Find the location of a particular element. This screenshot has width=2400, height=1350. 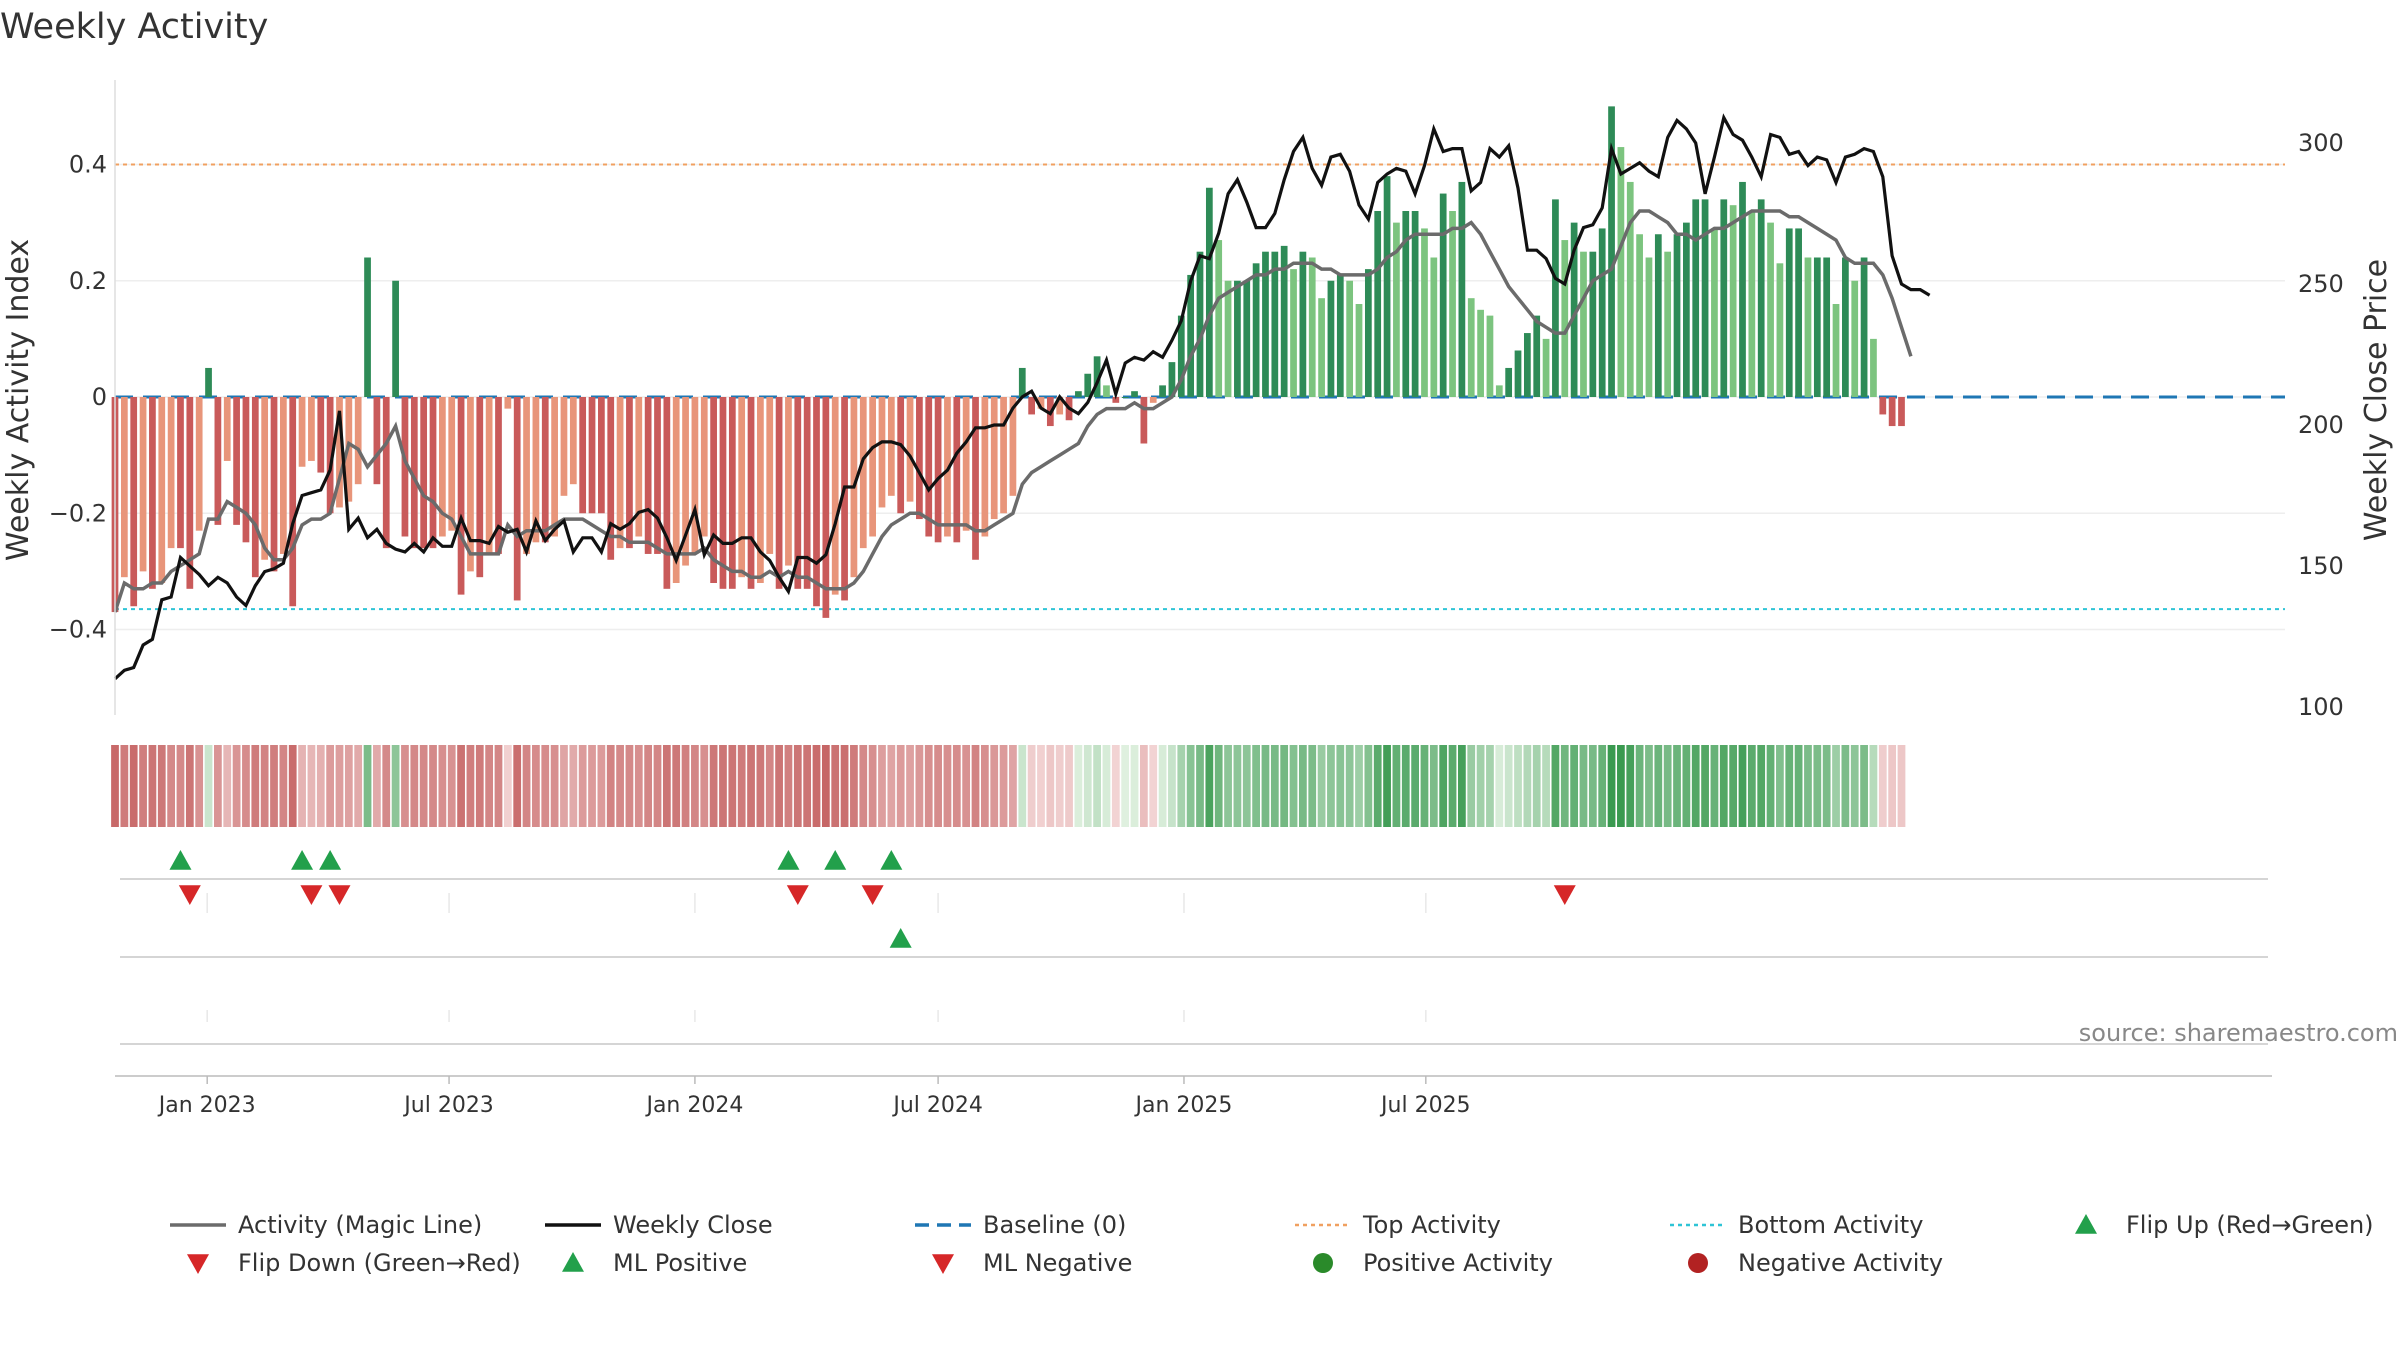

legend-label-3: Top Activity is located at coordinates (1431, 1225).